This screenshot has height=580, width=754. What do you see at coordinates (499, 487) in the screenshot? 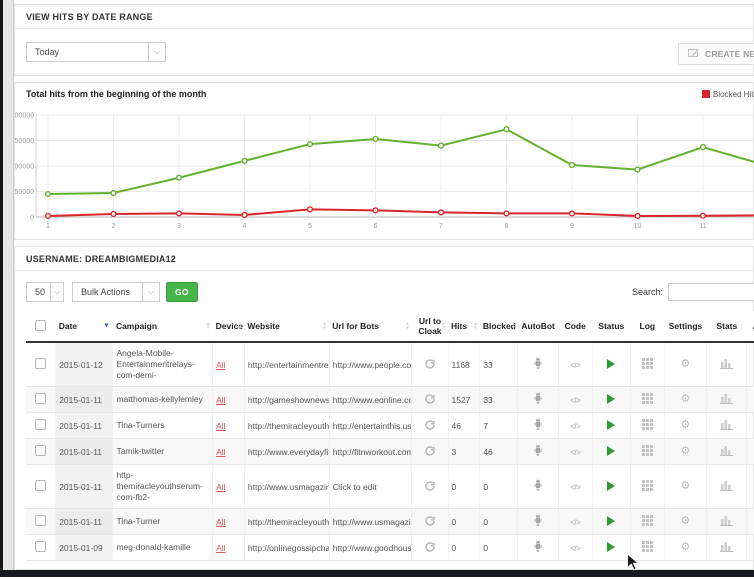
I see `cell-blocked: 0` at bounding box center [499, 487].